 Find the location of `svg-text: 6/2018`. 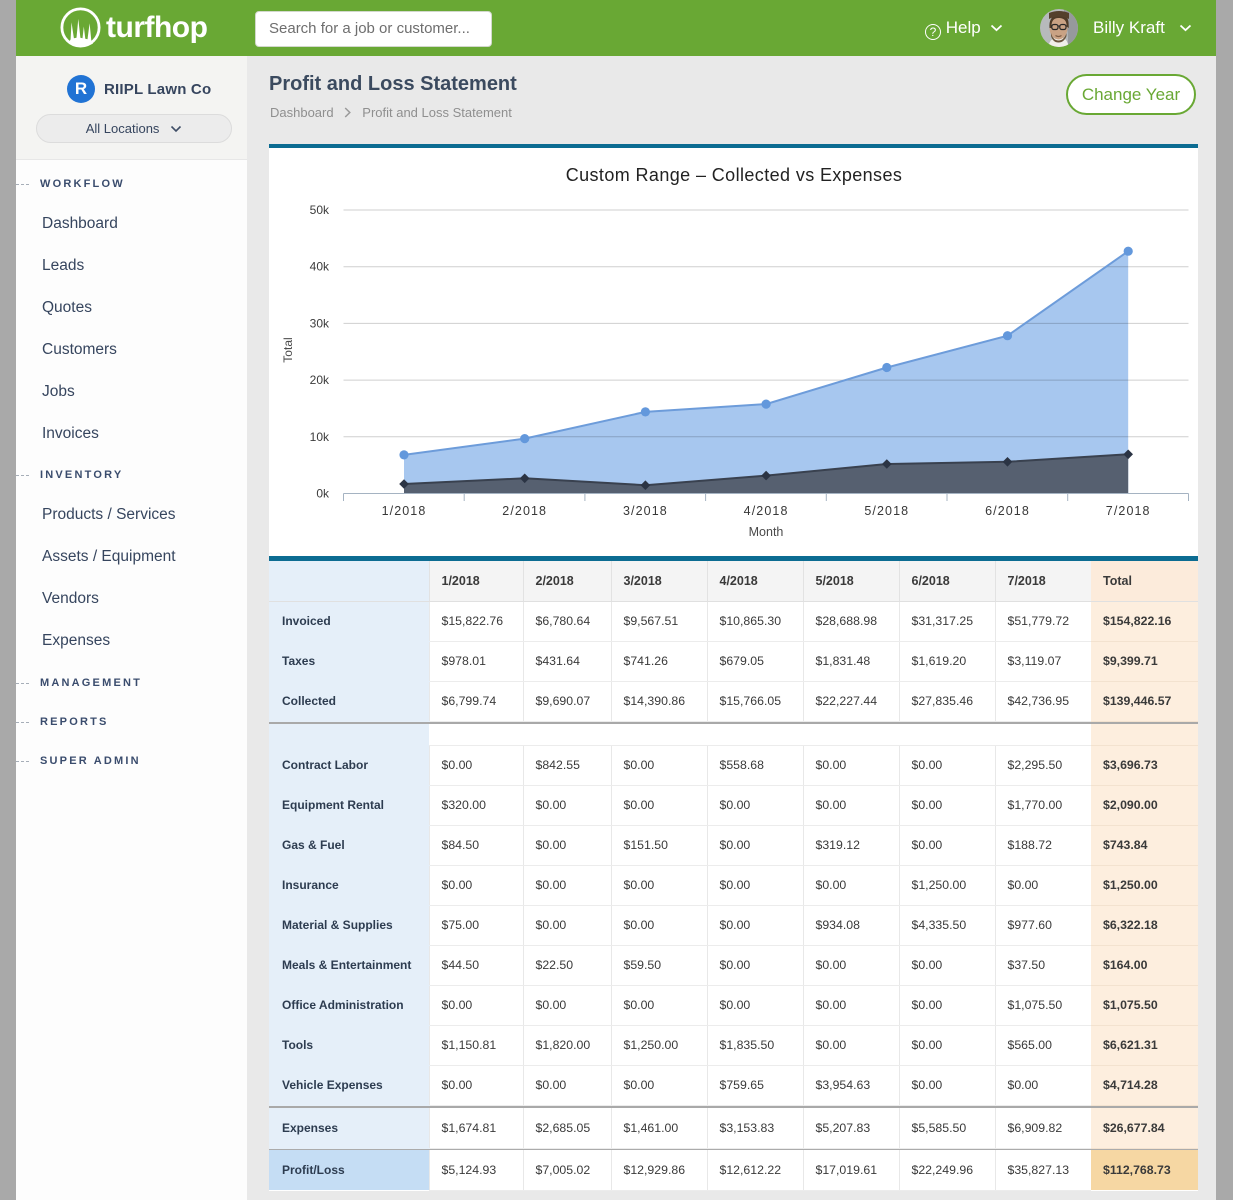

svg-text: 6/2018 is located at coordinates (1007, 511).